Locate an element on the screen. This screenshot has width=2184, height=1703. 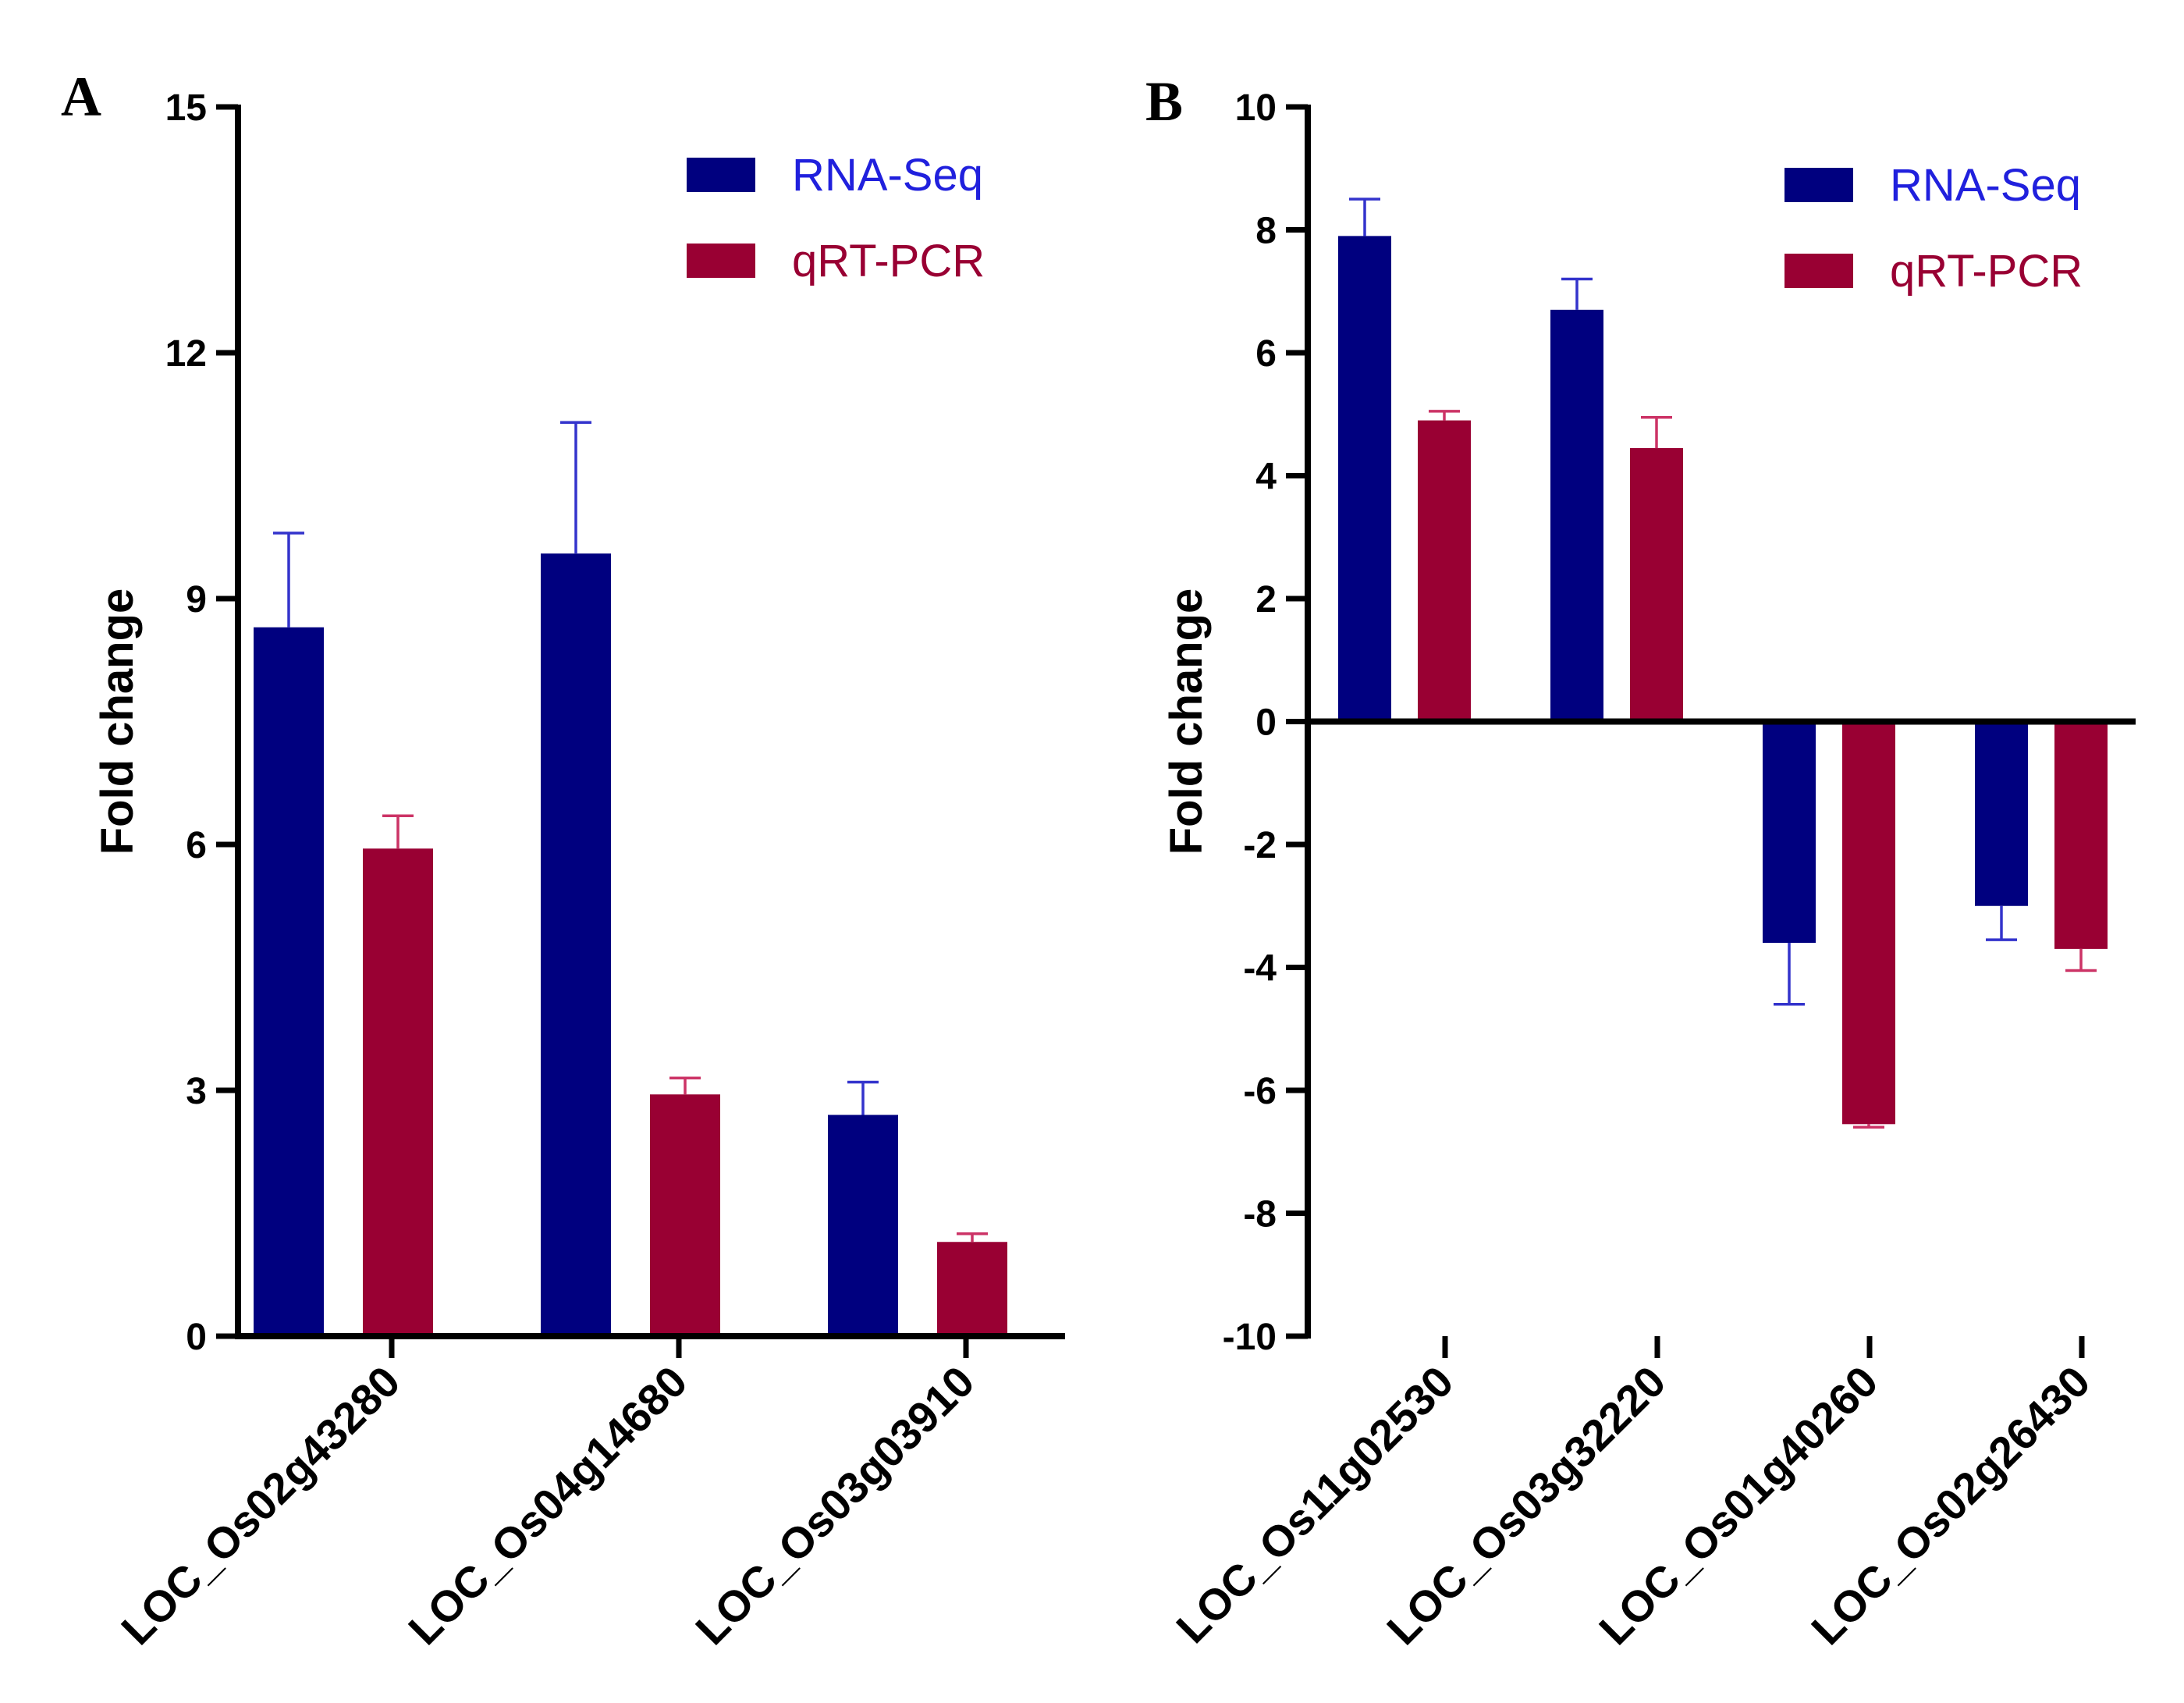
x-tick-label: LOC_Os04g14680 is located at coordinates (548, 1505).